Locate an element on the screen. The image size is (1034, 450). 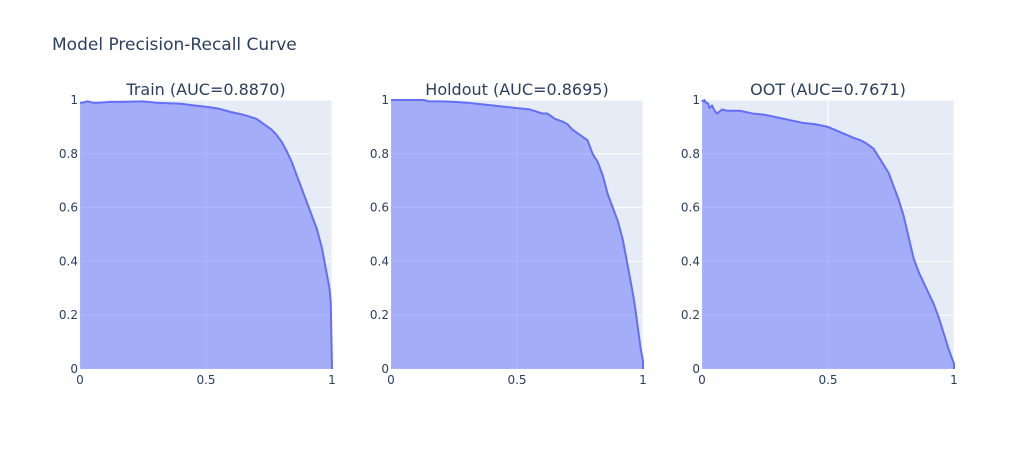
figure-title: Model Precision-Recall Curve is located at coordinates (174, 45).